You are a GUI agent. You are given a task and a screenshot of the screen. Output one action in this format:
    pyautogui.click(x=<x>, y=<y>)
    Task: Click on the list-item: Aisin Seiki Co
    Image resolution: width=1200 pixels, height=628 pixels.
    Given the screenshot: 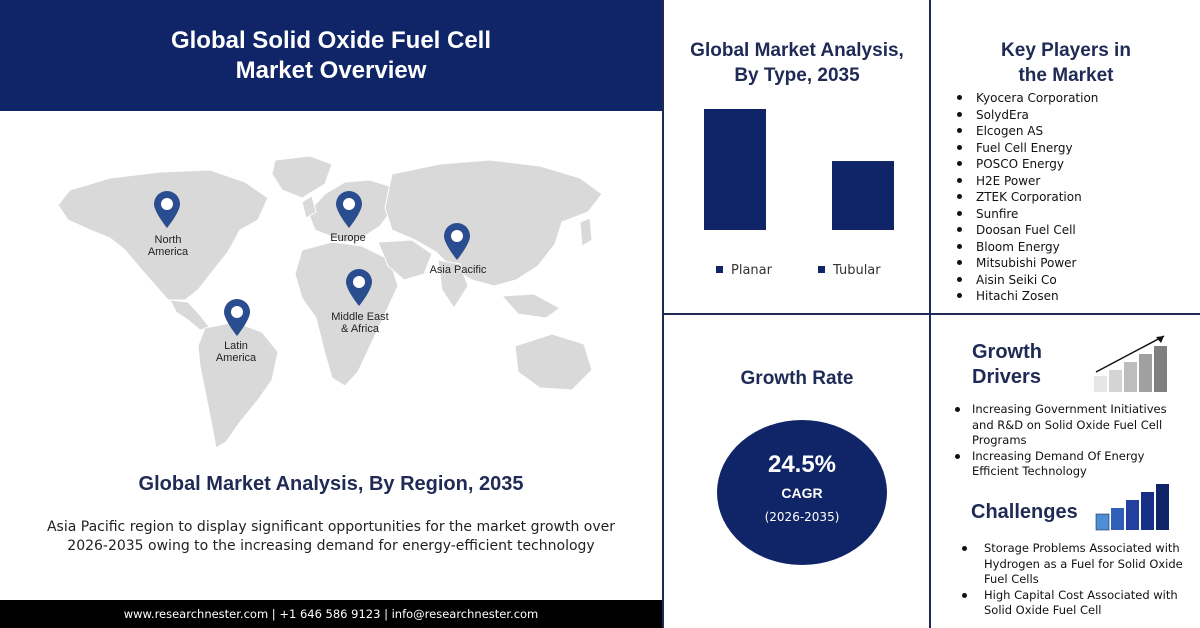 What is the action you would take?
    pyautogui.click(x=1024, y=280)
    